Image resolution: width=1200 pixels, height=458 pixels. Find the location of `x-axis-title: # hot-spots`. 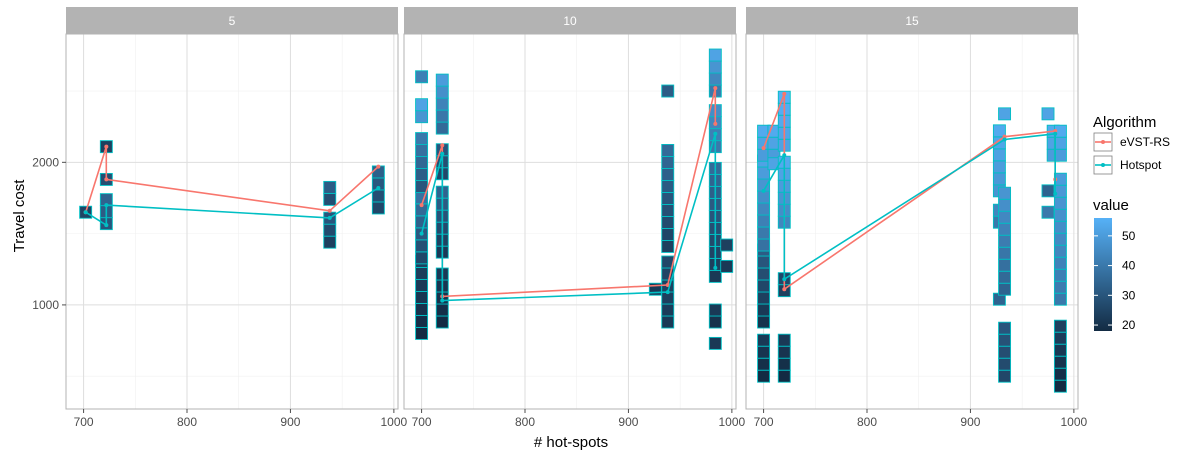

x-axis-title: # hot-spots is located at coordinates (571, 442).